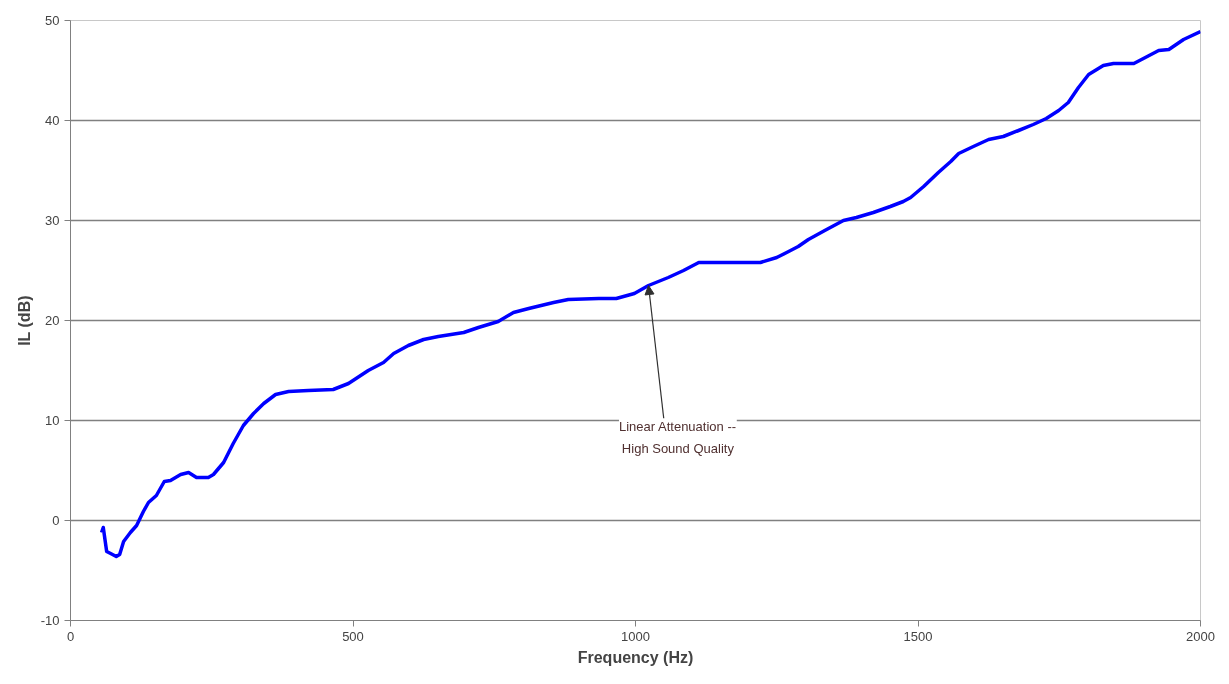 The image size is (1229, 684). I want to click on x-tick-label: 1500, so click(918, 636).